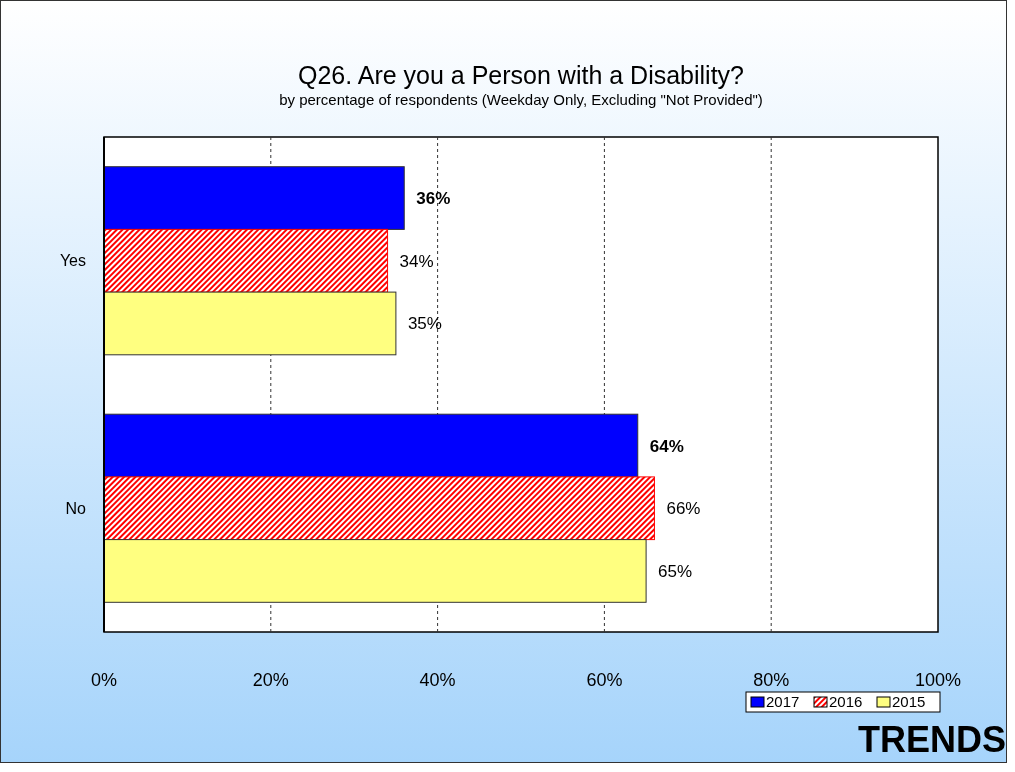  Describe the element at coordinates (931, 739) in the screenshot. I see `text: TRENDS` at that location.